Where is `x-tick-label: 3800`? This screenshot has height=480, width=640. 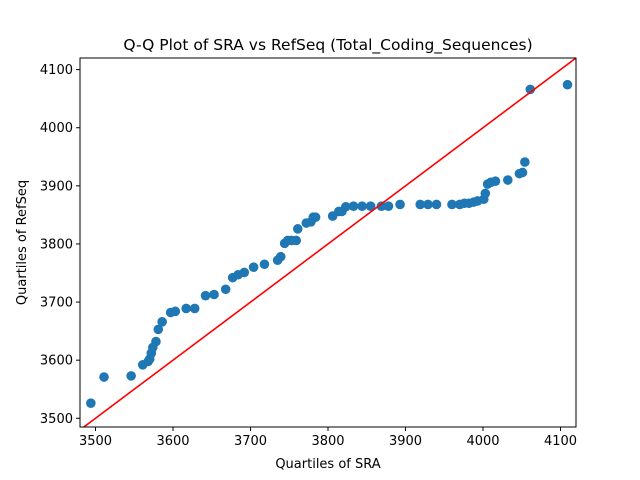
x-tick-label: 3800 is located at coordinates (327, 441).